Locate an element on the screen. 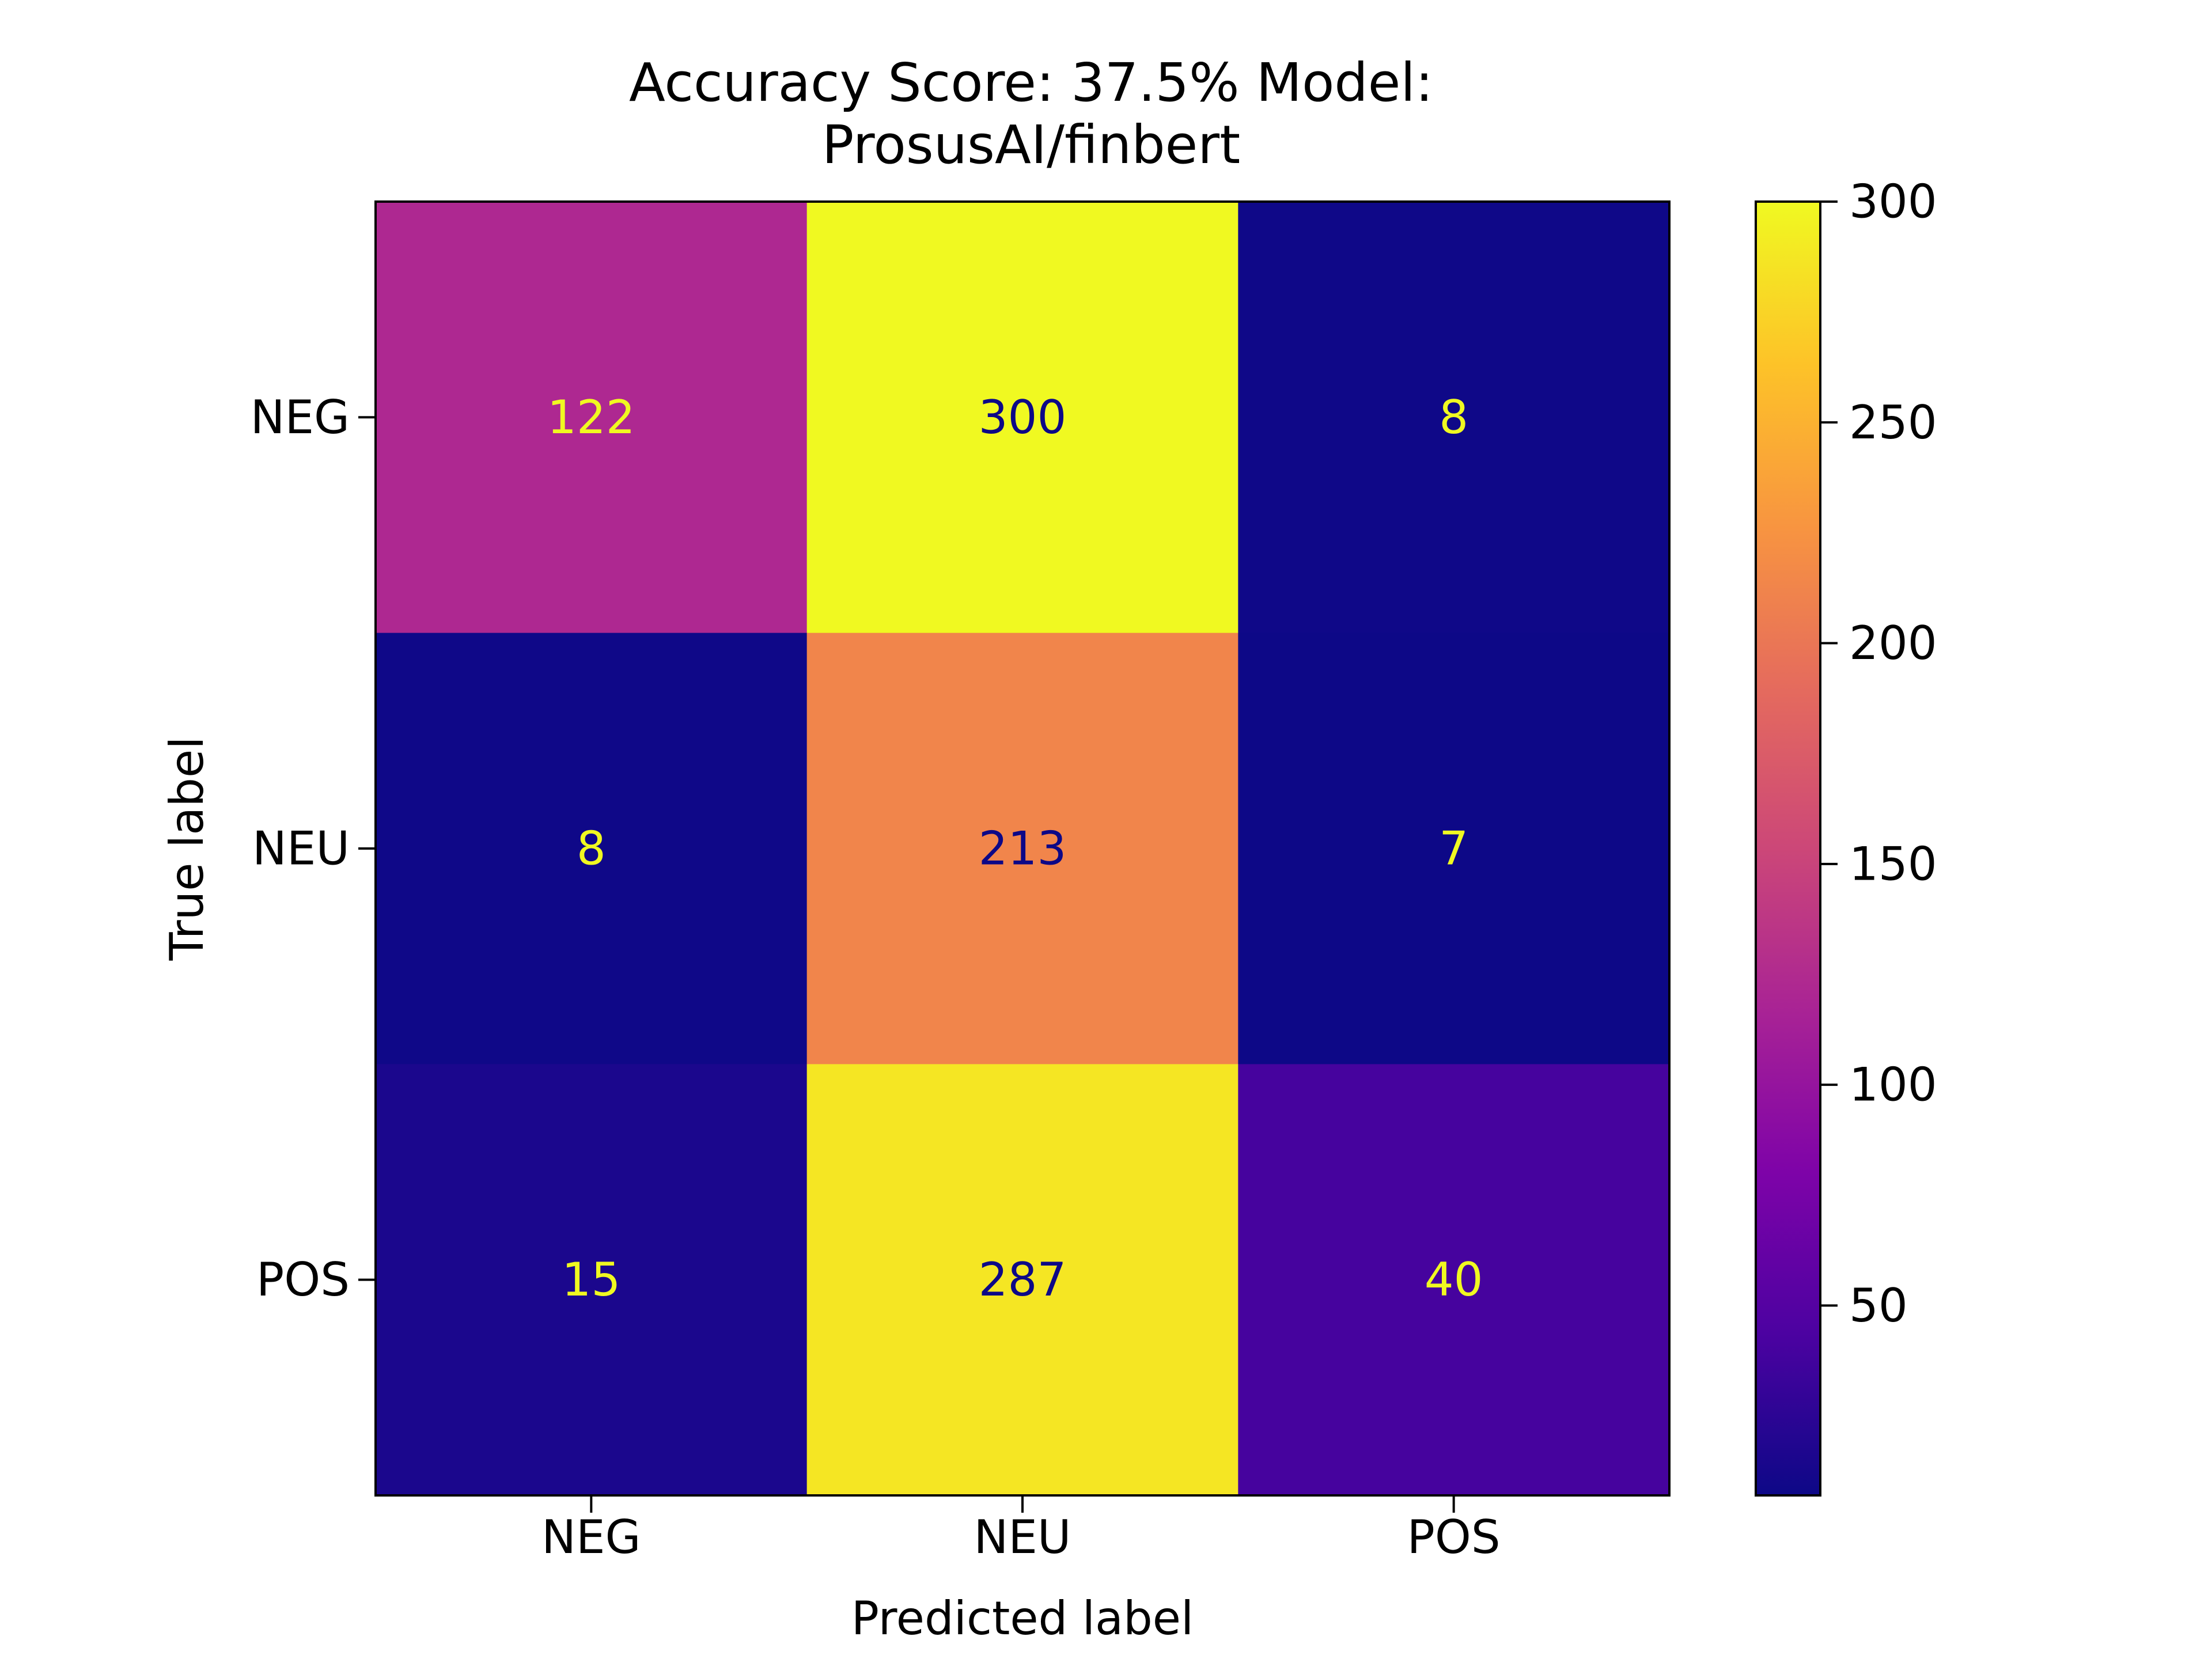  cell-neg-neg is located at coordinates (592, 418).